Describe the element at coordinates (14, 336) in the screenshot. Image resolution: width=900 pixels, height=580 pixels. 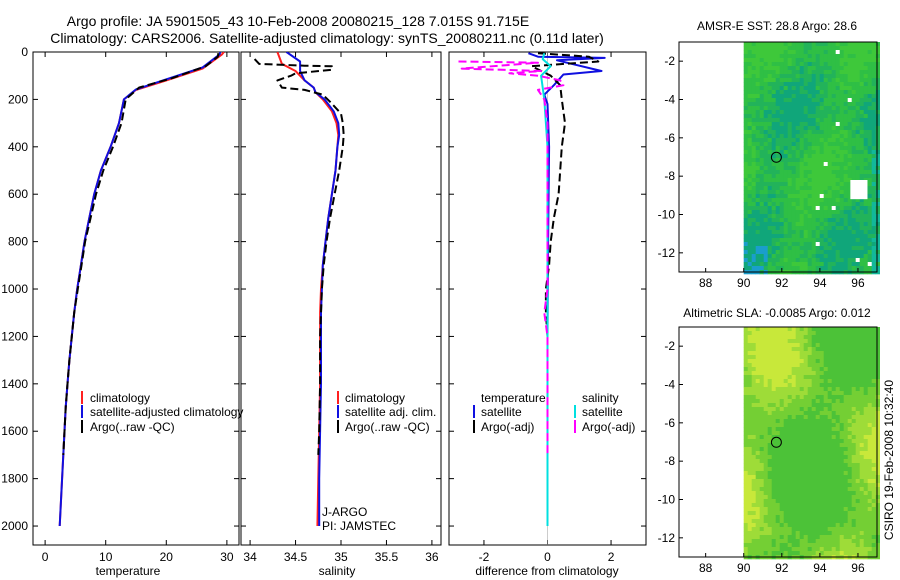
I see `y-tick-label: 1200` at that location.